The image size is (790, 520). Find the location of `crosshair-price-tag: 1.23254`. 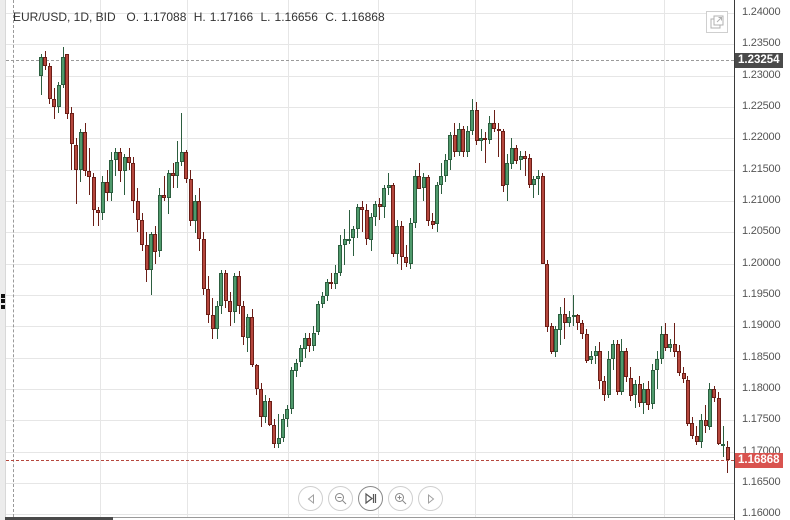

crosshair-price-tag: 1.23254 is located at coordinates (759, 60).